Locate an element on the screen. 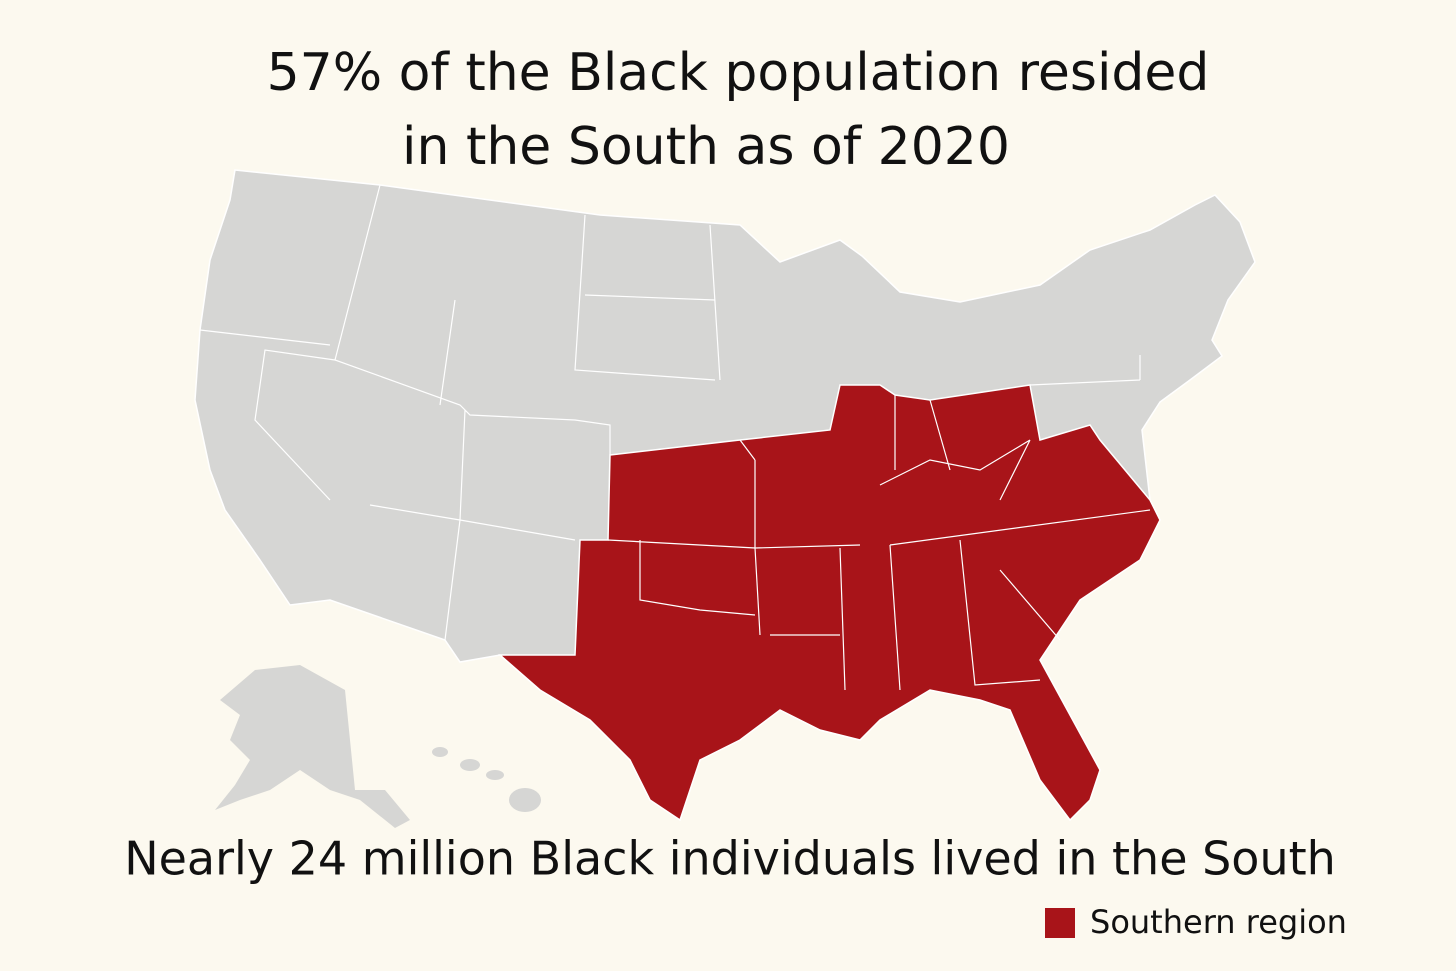  alaska is located at coordinates (312, 746).